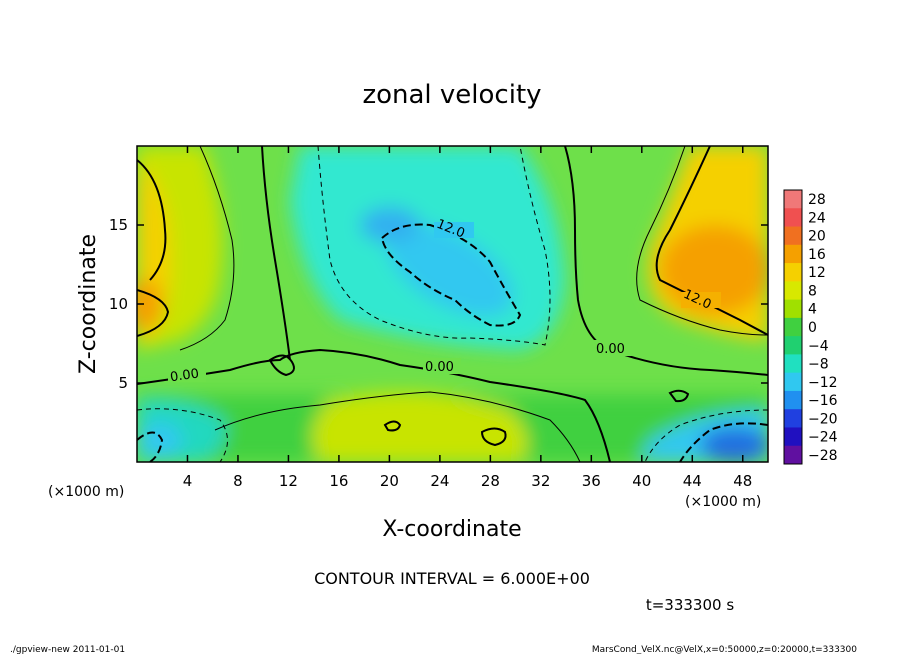 The image size is (904, 654). Describe the element at coordinates (389, 481) in the screenshot. I see `x-tick-label-4: 20` at that location.